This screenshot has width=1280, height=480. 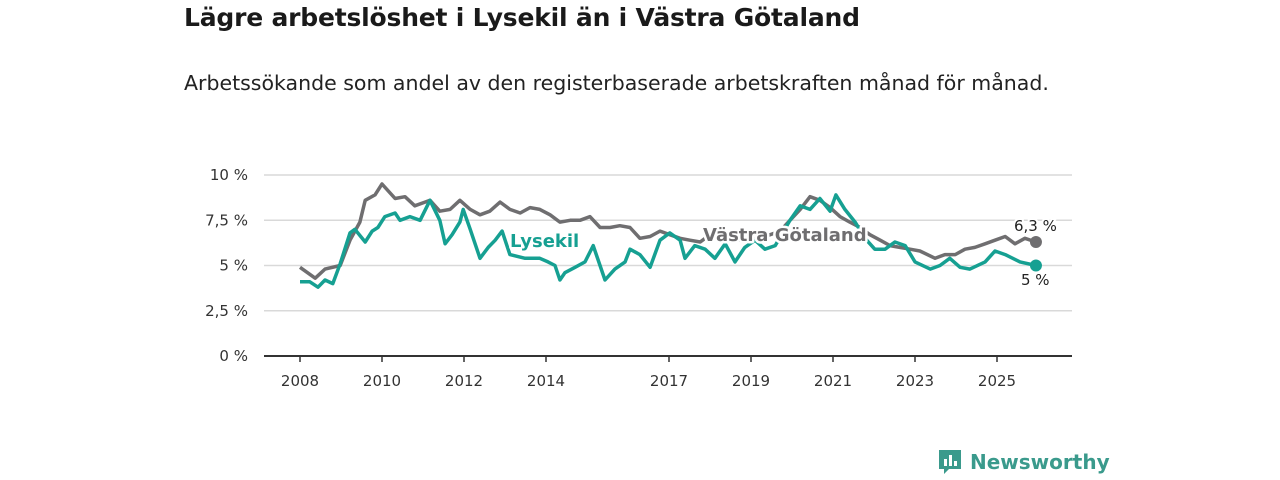 I want to click on newsworthy-logo: Newsworthy, so click(x=1023, y=462).